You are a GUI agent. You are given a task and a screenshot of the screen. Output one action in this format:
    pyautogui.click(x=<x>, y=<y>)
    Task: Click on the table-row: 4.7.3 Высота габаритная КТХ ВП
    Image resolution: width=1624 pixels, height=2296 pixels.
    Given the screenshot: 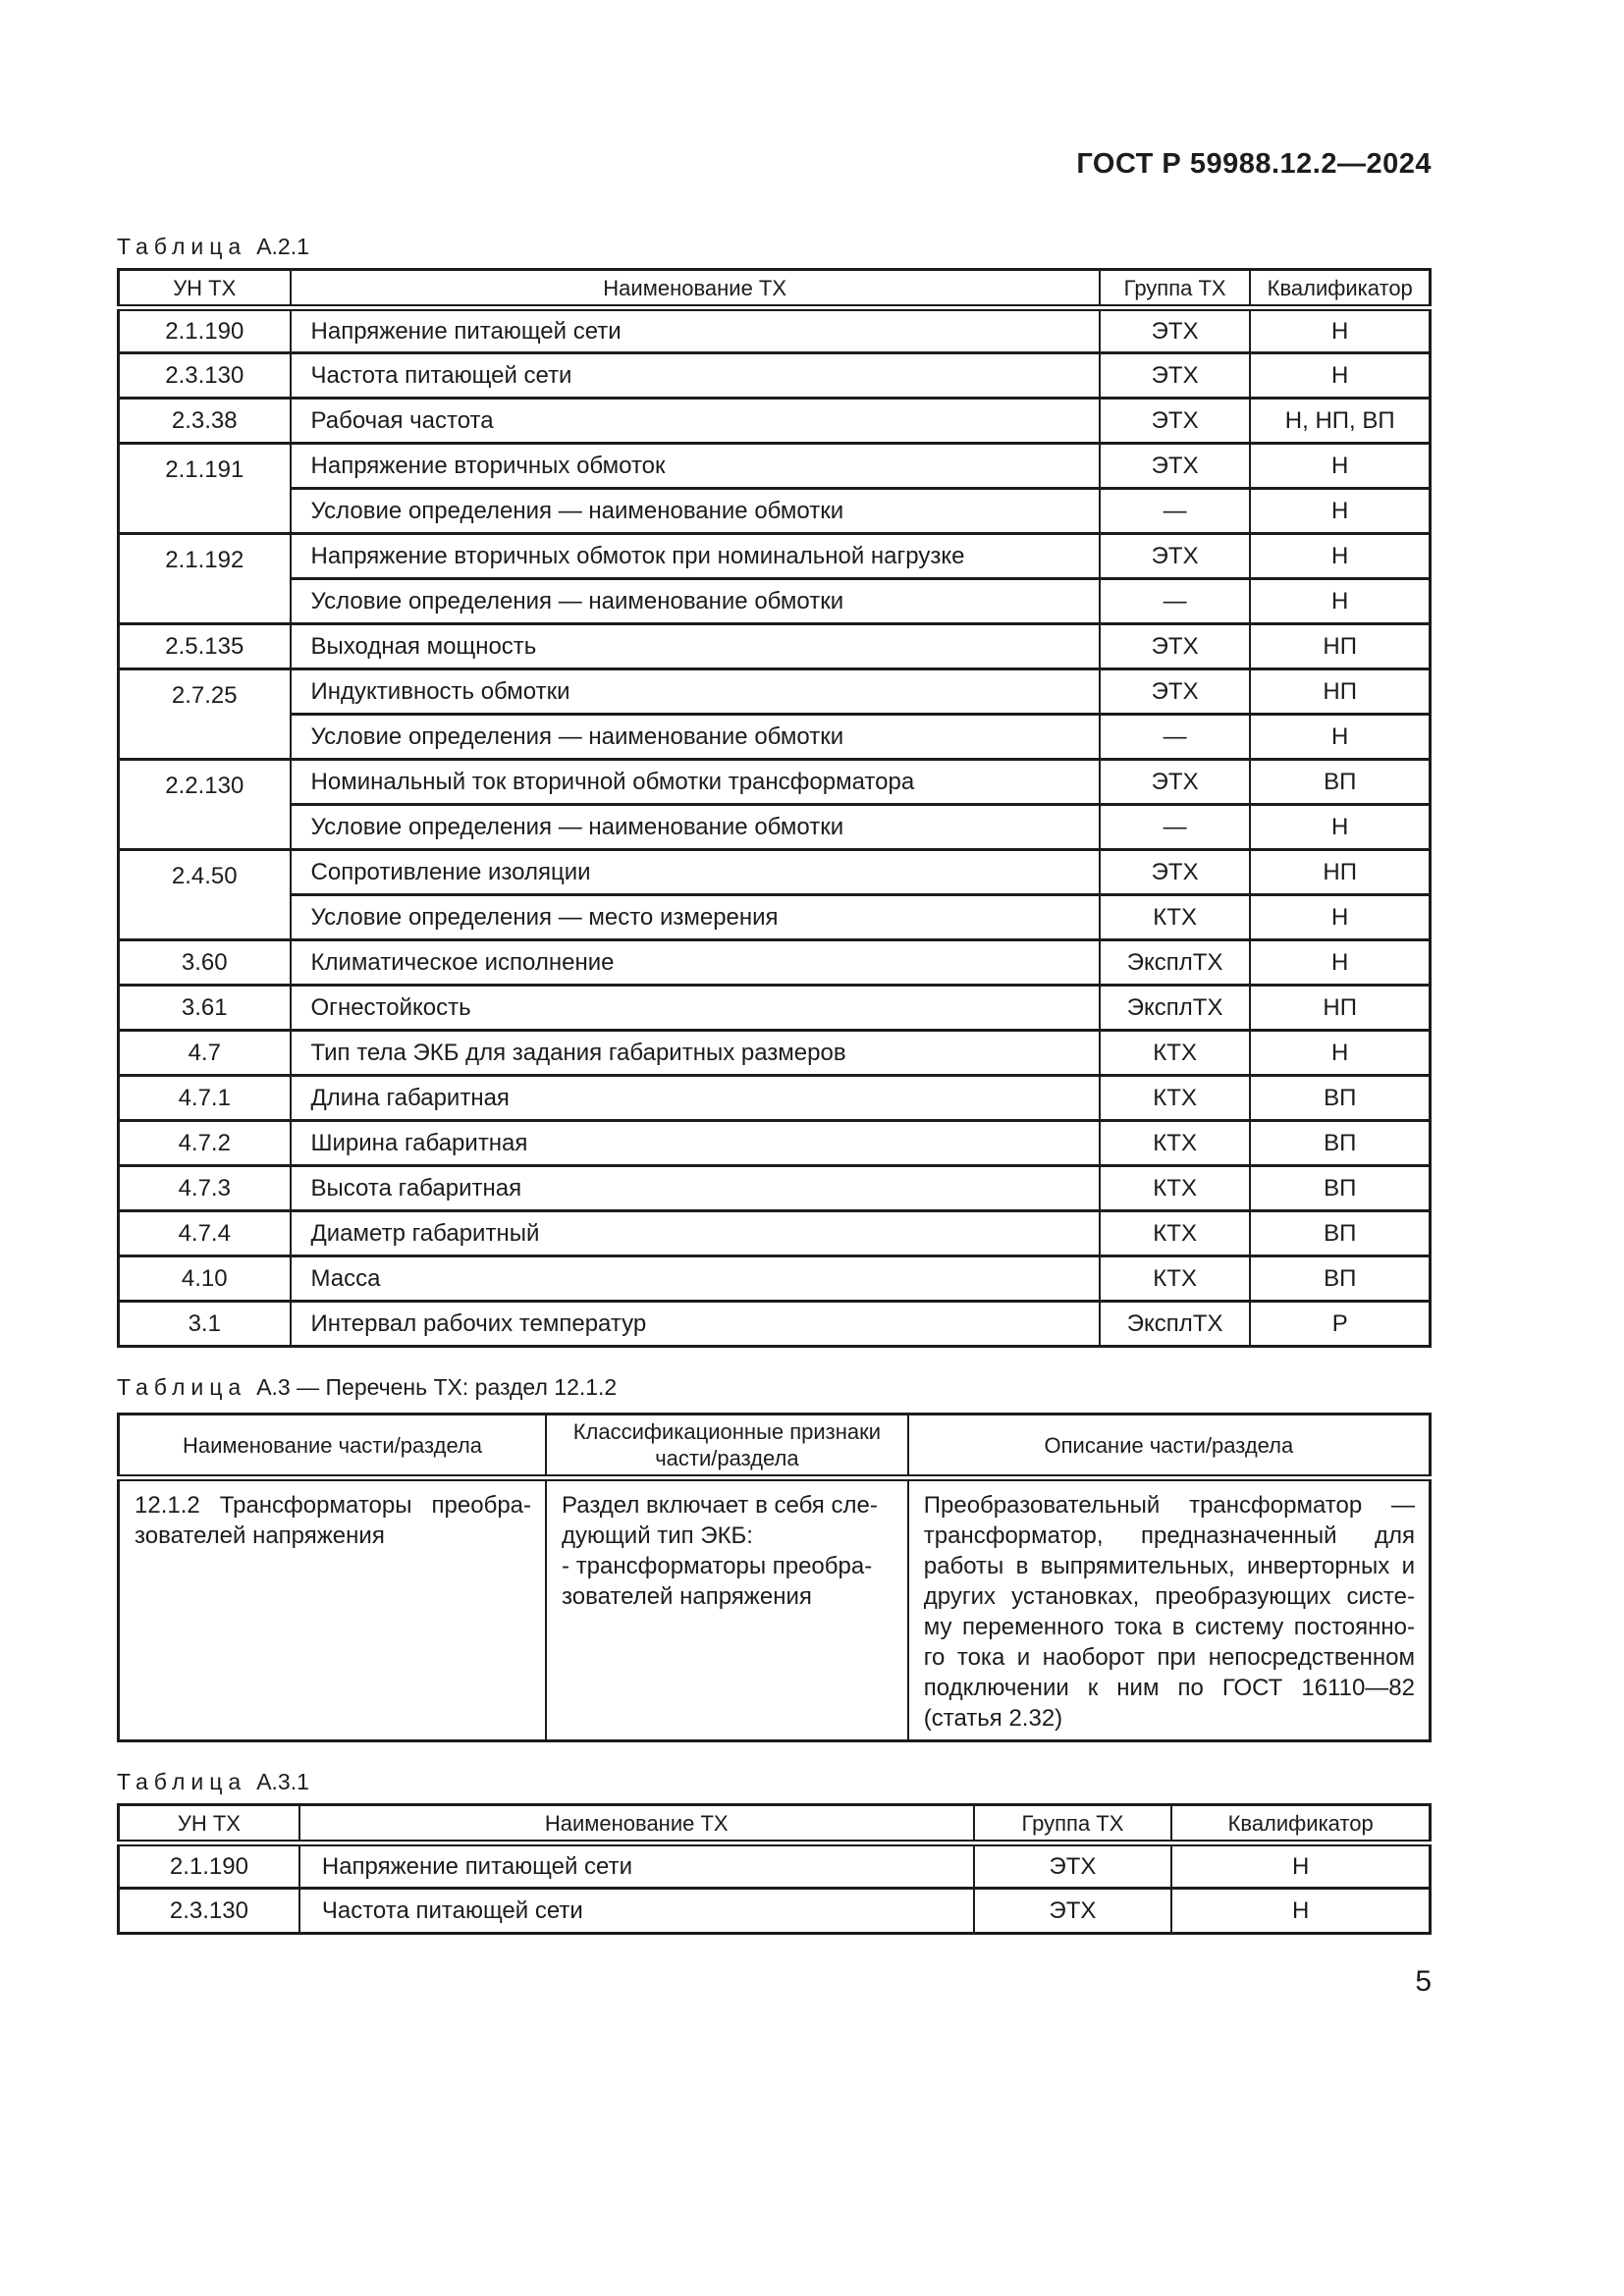 What is the action you would take?
    pyautogui.click(x=774, y=1188)
    